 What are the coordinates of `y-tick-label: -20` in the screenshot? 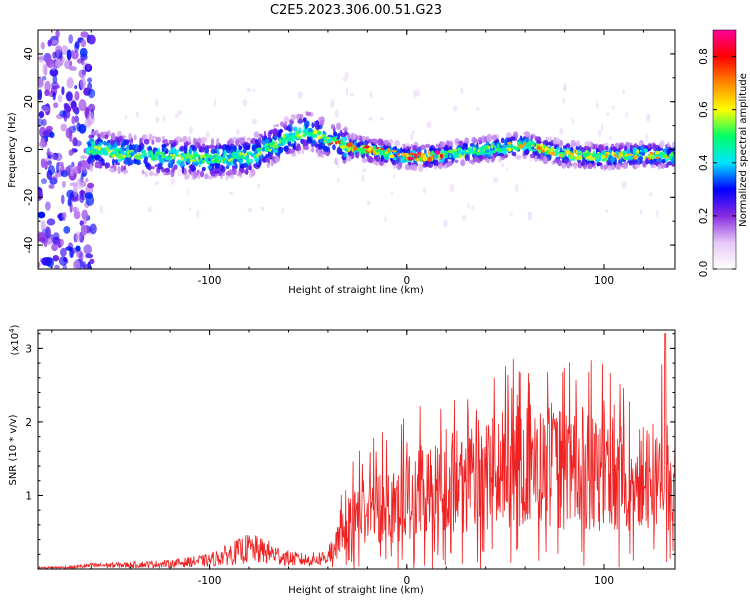 It's located at (29, 197).